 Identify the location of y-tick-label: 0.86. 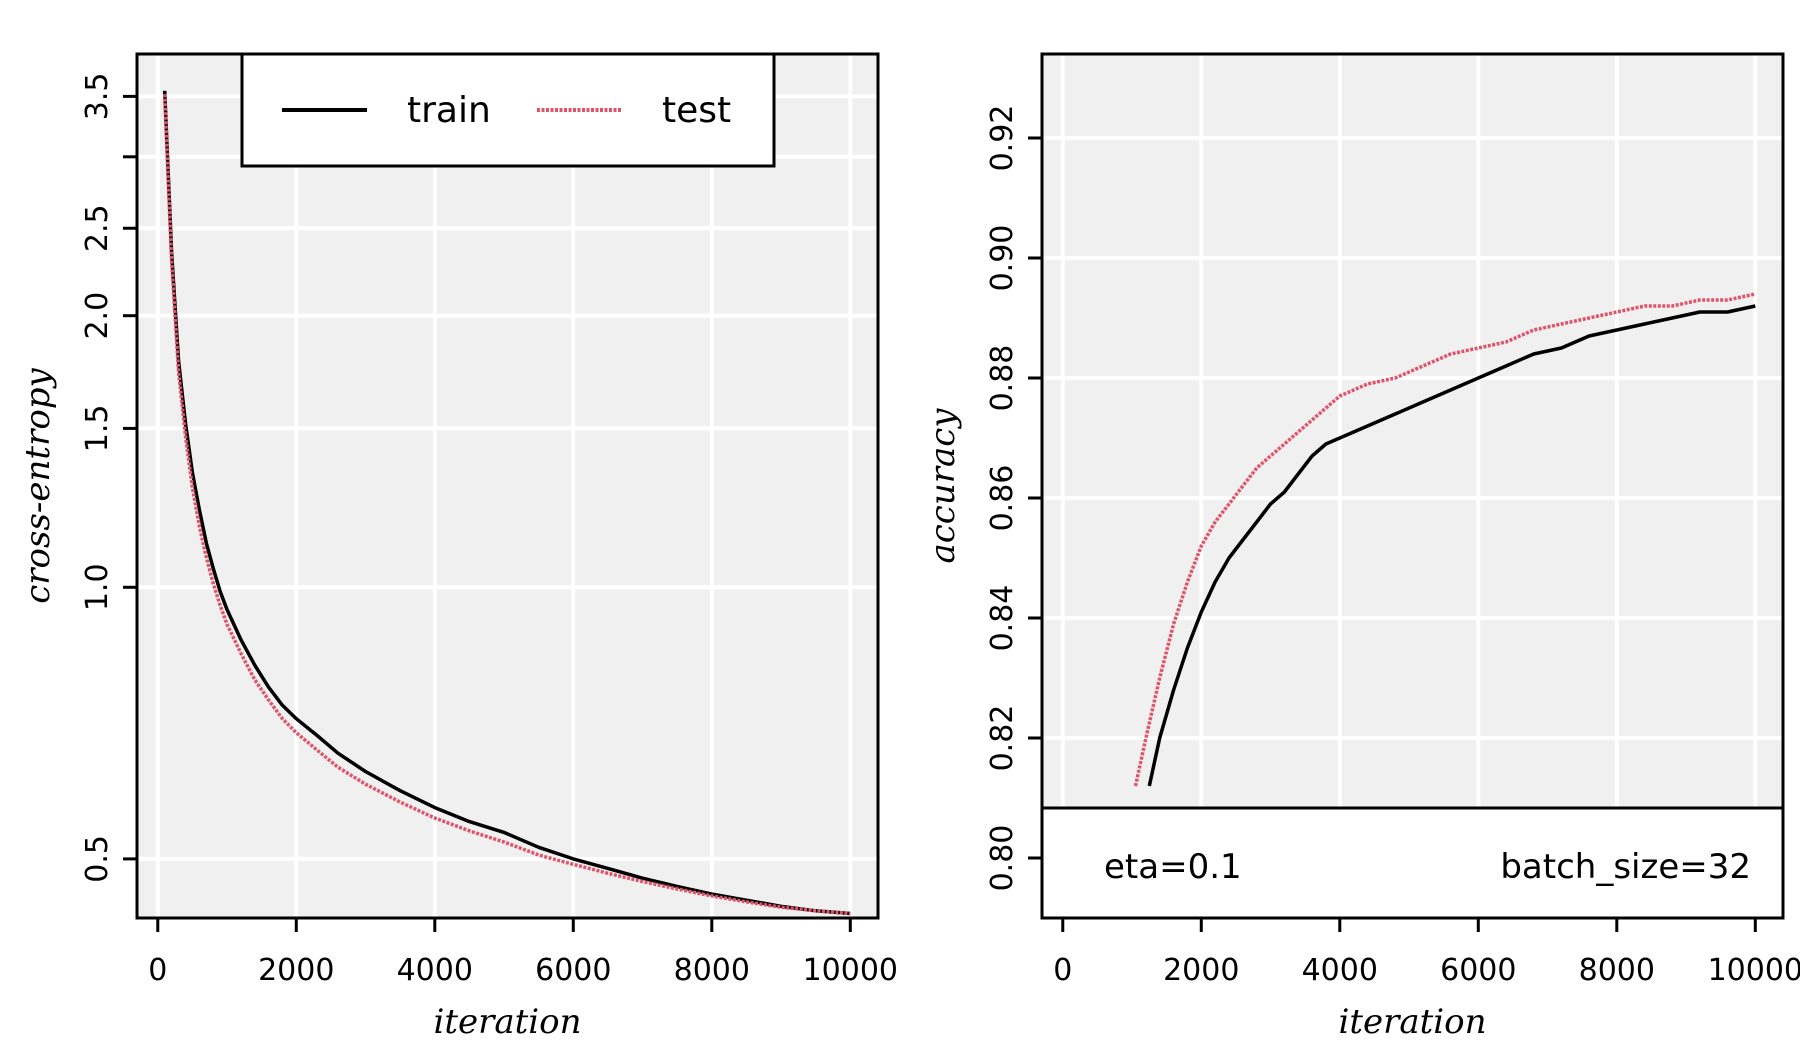
(1002, 498).